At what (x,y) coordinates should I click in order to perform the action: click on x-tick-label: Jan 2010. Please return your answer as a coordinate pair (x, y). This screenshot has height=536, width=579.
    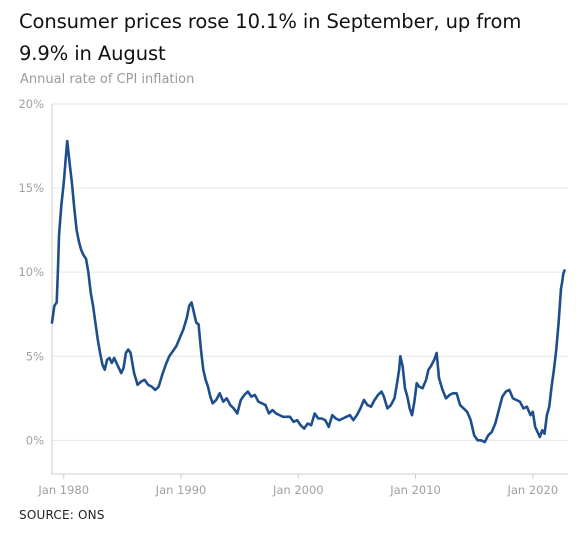
    Looking at the image, I should click on (415, 490).